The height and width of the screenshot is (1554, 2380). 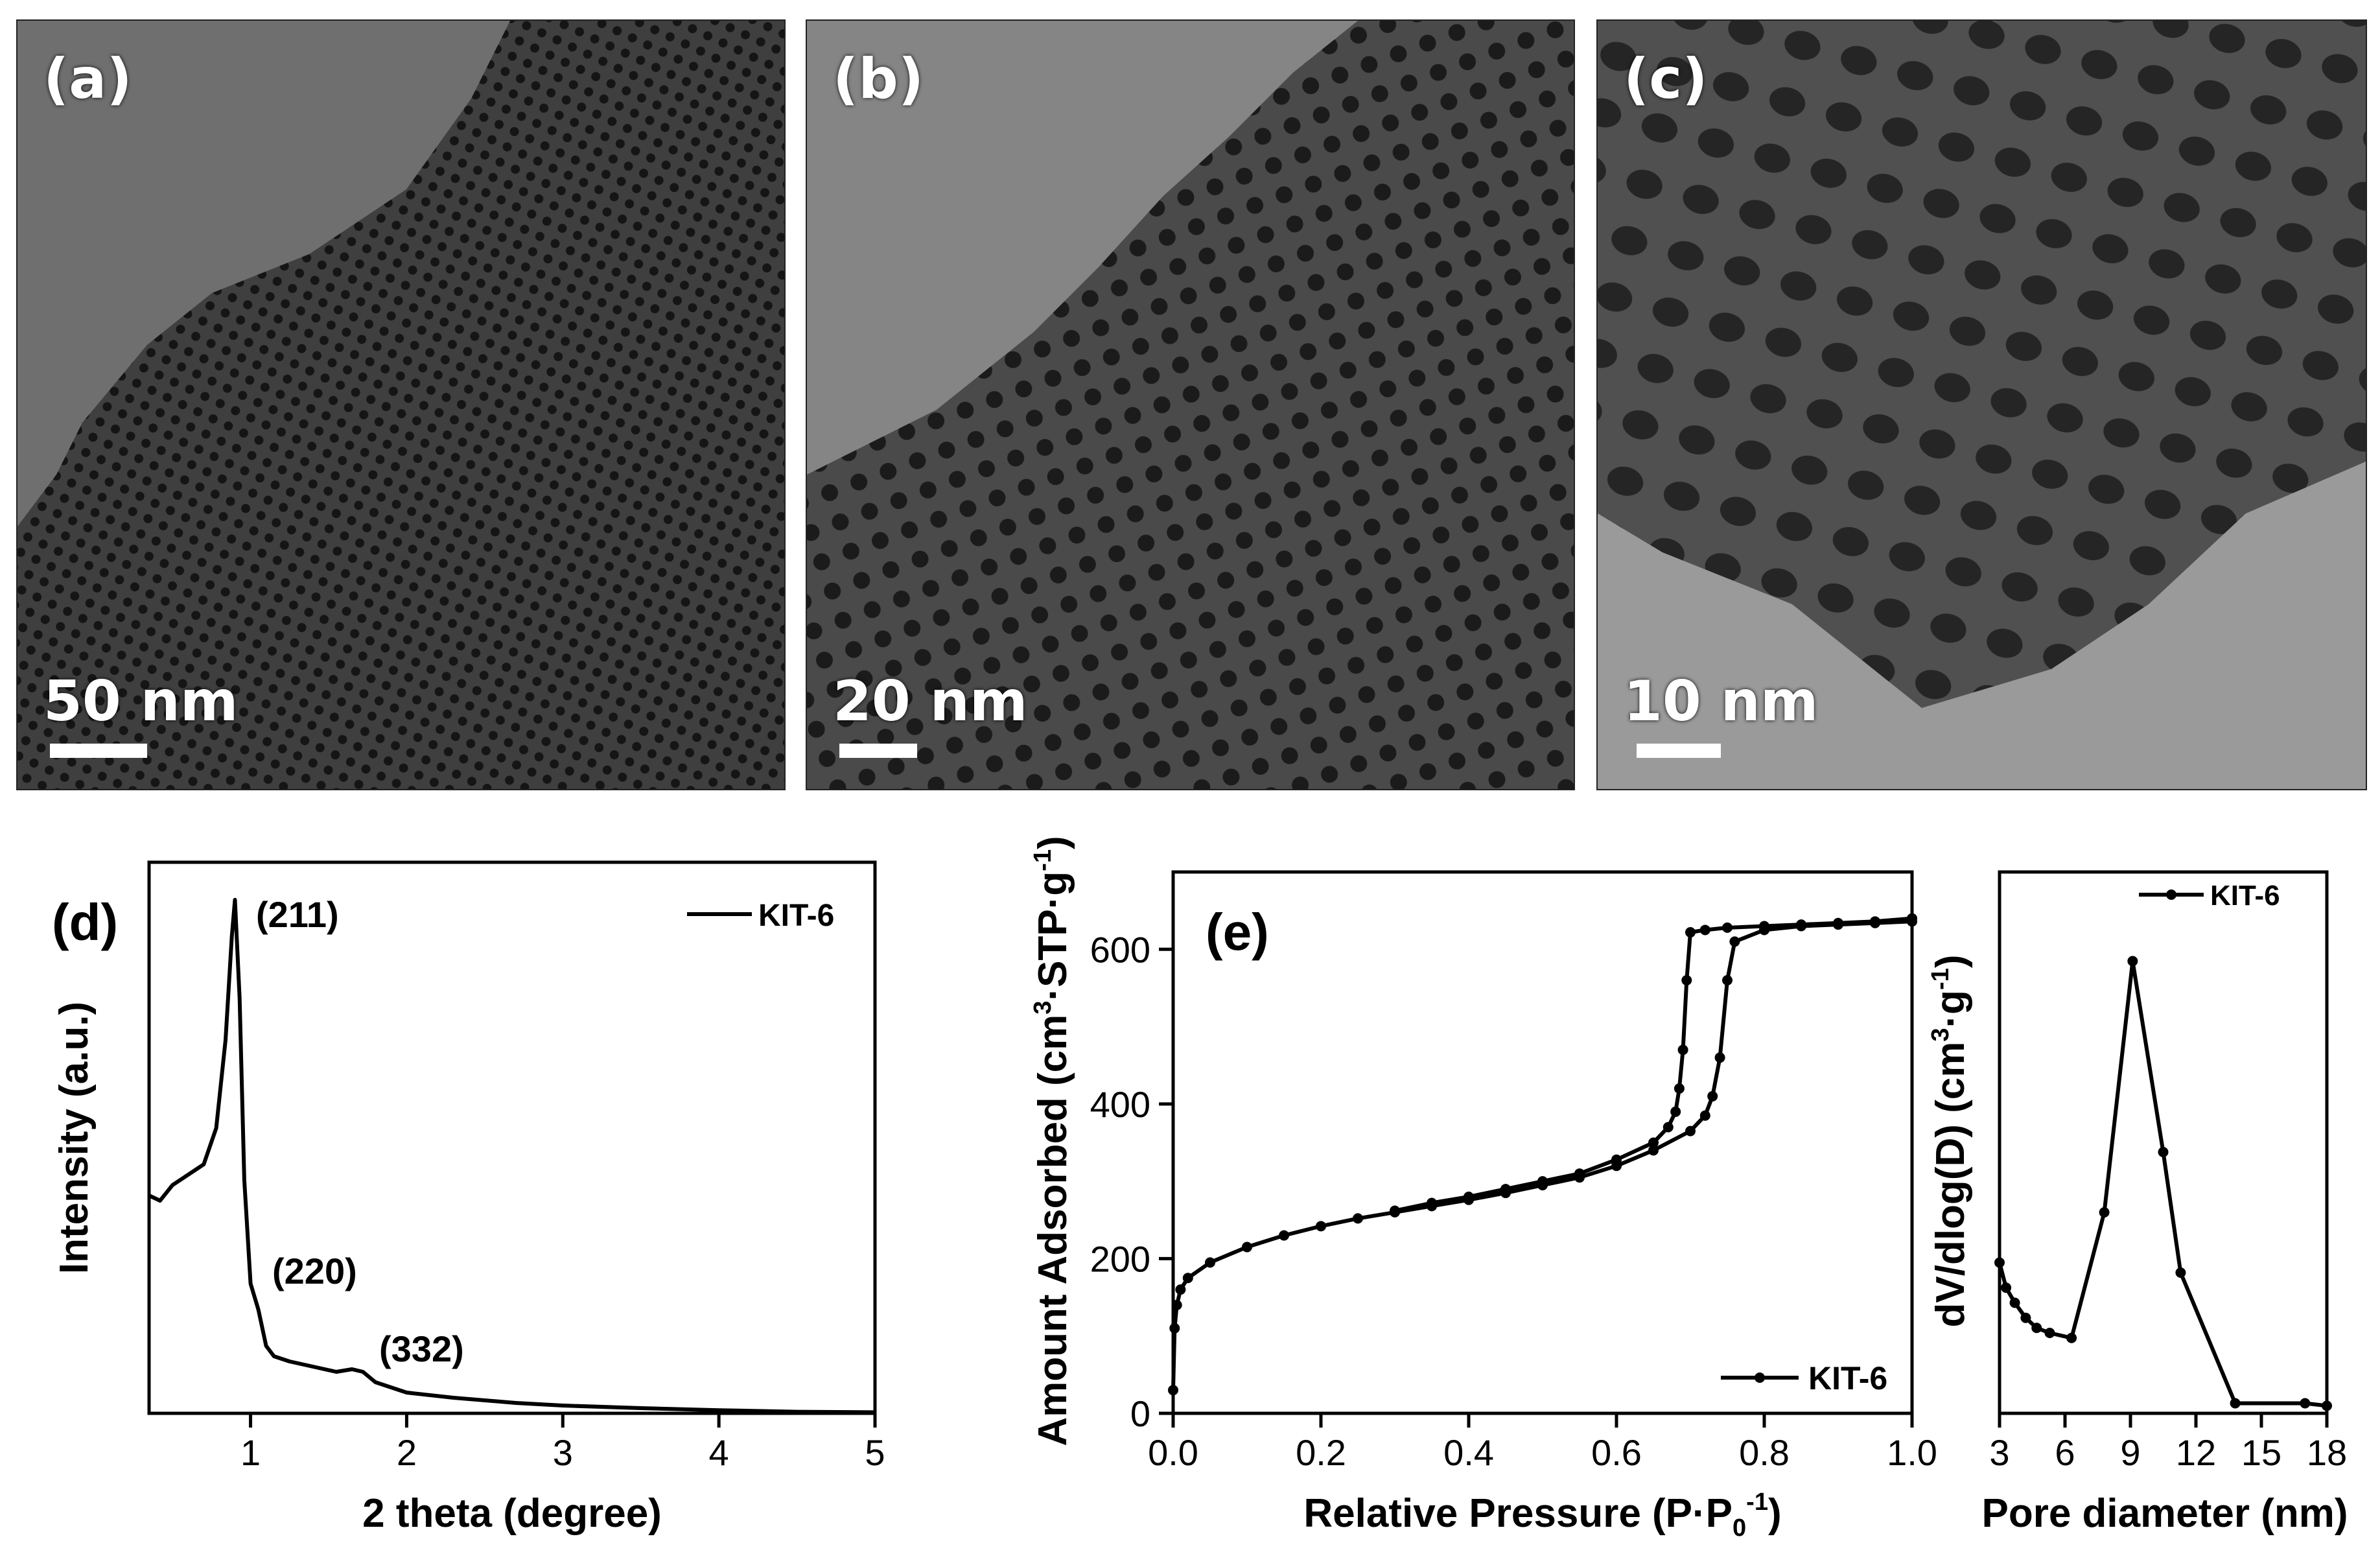 I want to click on psd-xtick-label: 6, so click(x=2065, y=1452).